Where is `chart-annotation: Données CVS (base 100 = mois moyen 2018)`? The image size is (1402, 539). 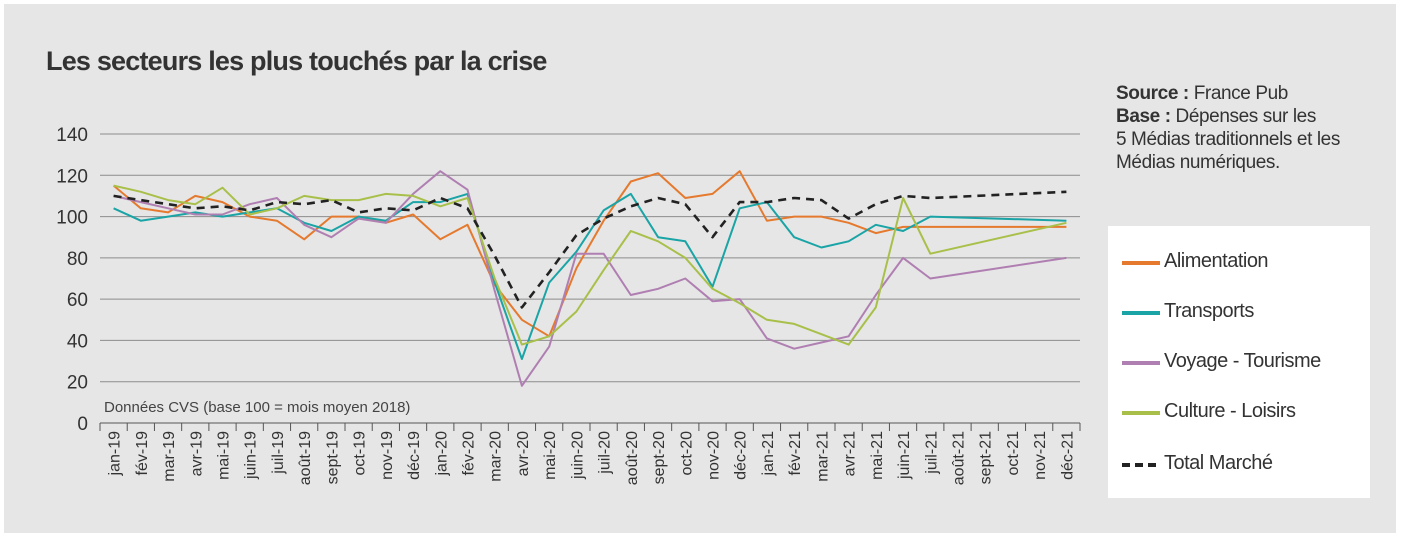 chart-annotation: Données CVS (base 100 = mois moyen 2018) is located at coordinates (257, 407).